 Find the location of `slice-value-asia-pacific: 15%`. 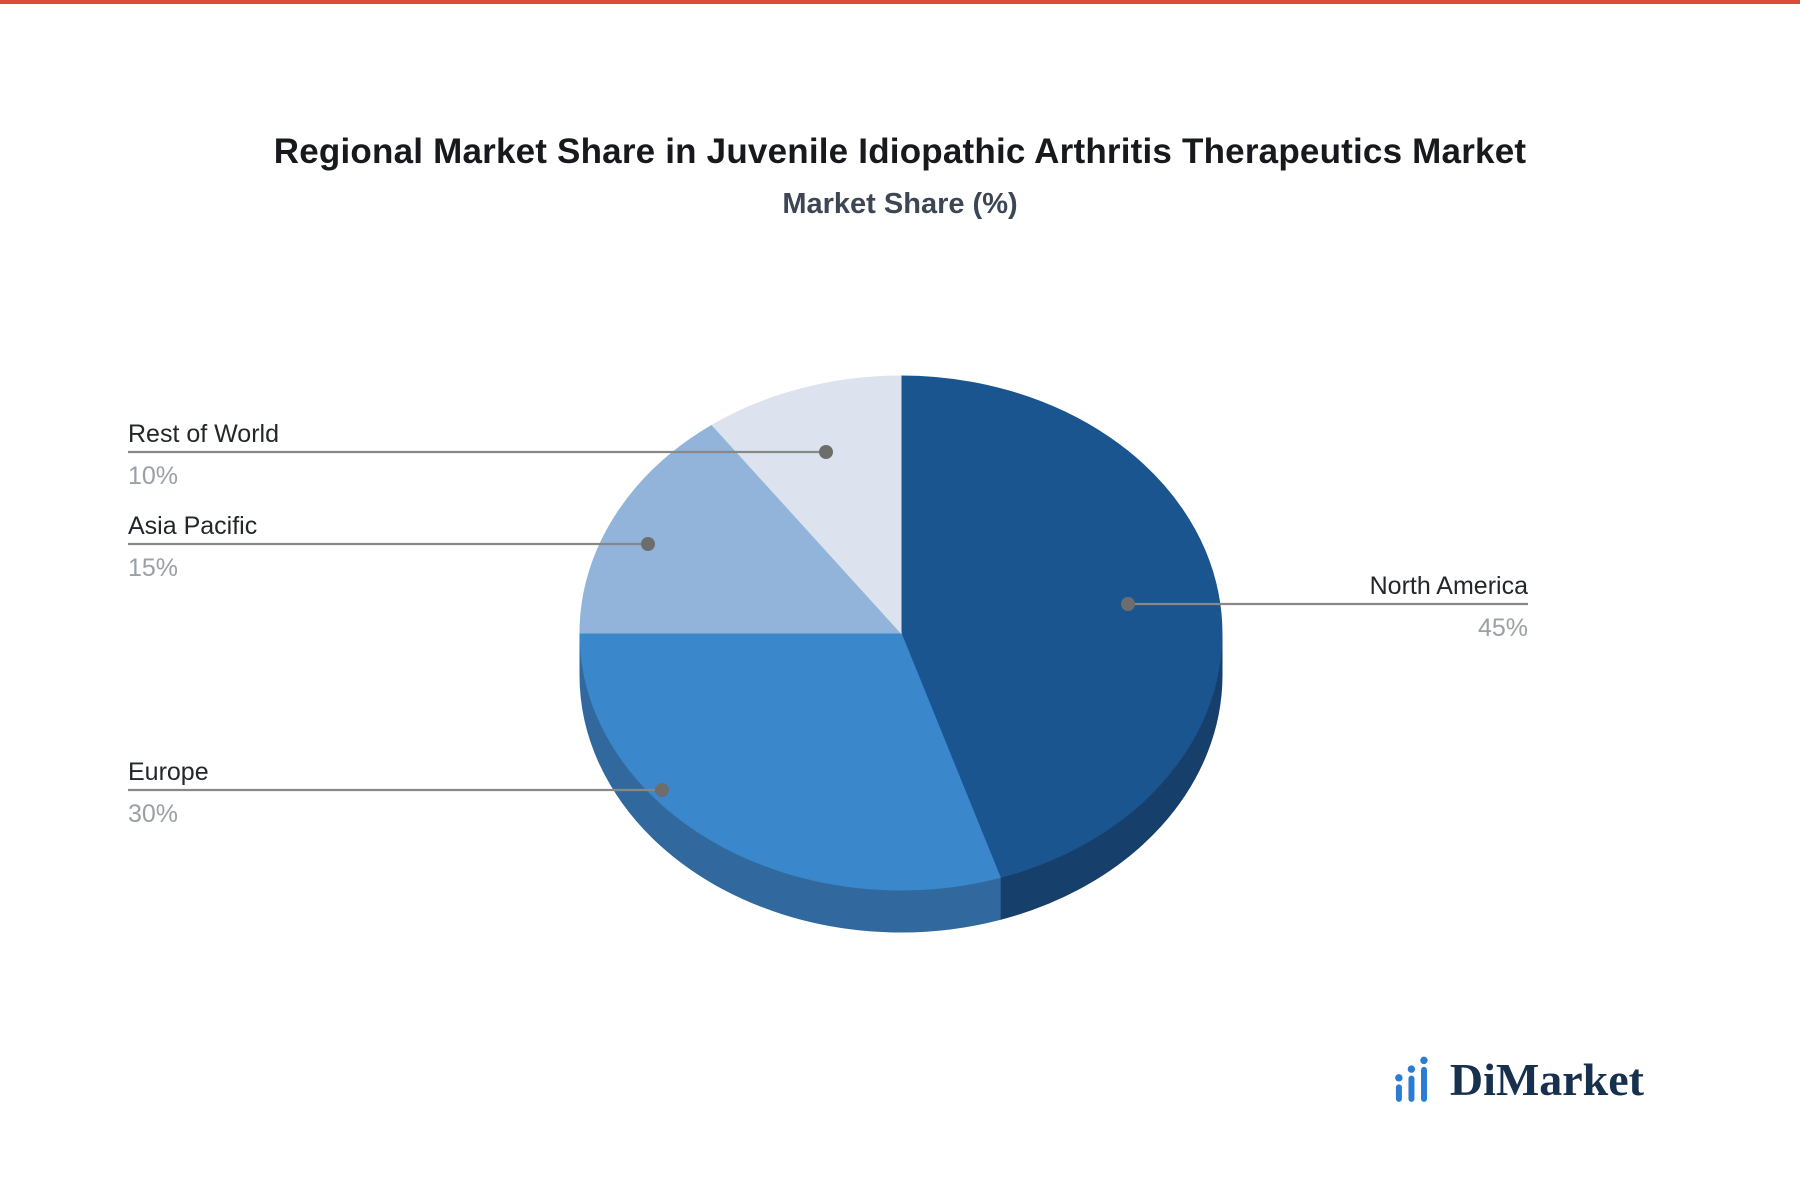

slice-value-asia-pacific: 15% is located at coordinates (153, 568).